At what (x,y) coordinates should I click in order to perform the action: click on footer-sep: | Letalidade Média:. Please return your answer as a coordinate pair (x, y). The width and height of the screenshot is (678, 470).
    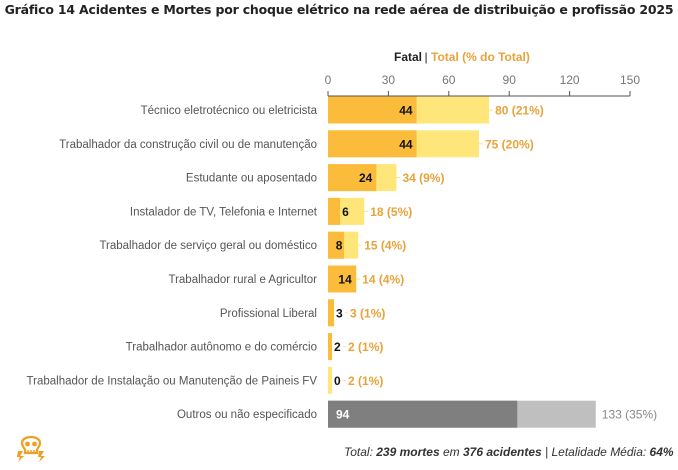
    Looking at the image, I should click on (595, 452).